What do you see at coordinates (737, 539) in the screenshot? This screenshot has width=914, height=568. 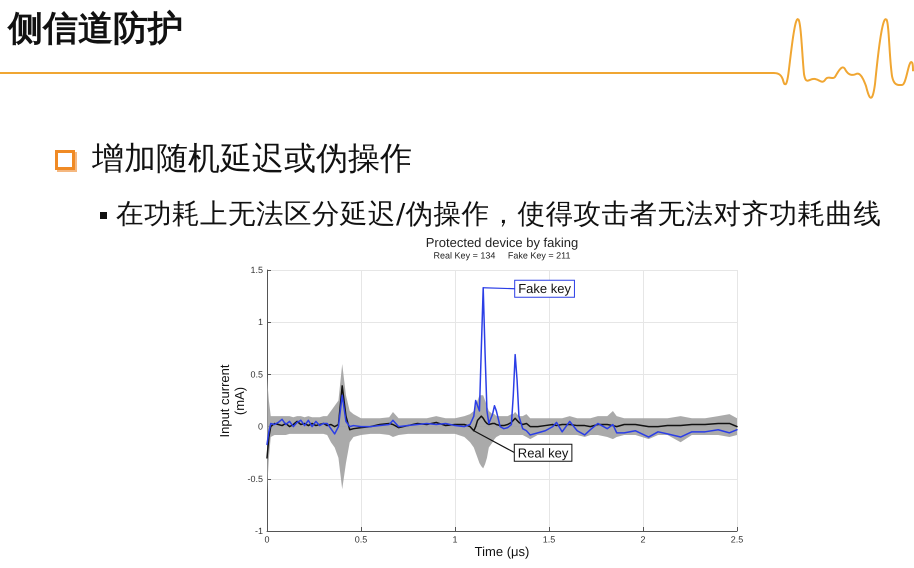 I see `x-tick-label: 2.5` at bounding box center [737, 539].